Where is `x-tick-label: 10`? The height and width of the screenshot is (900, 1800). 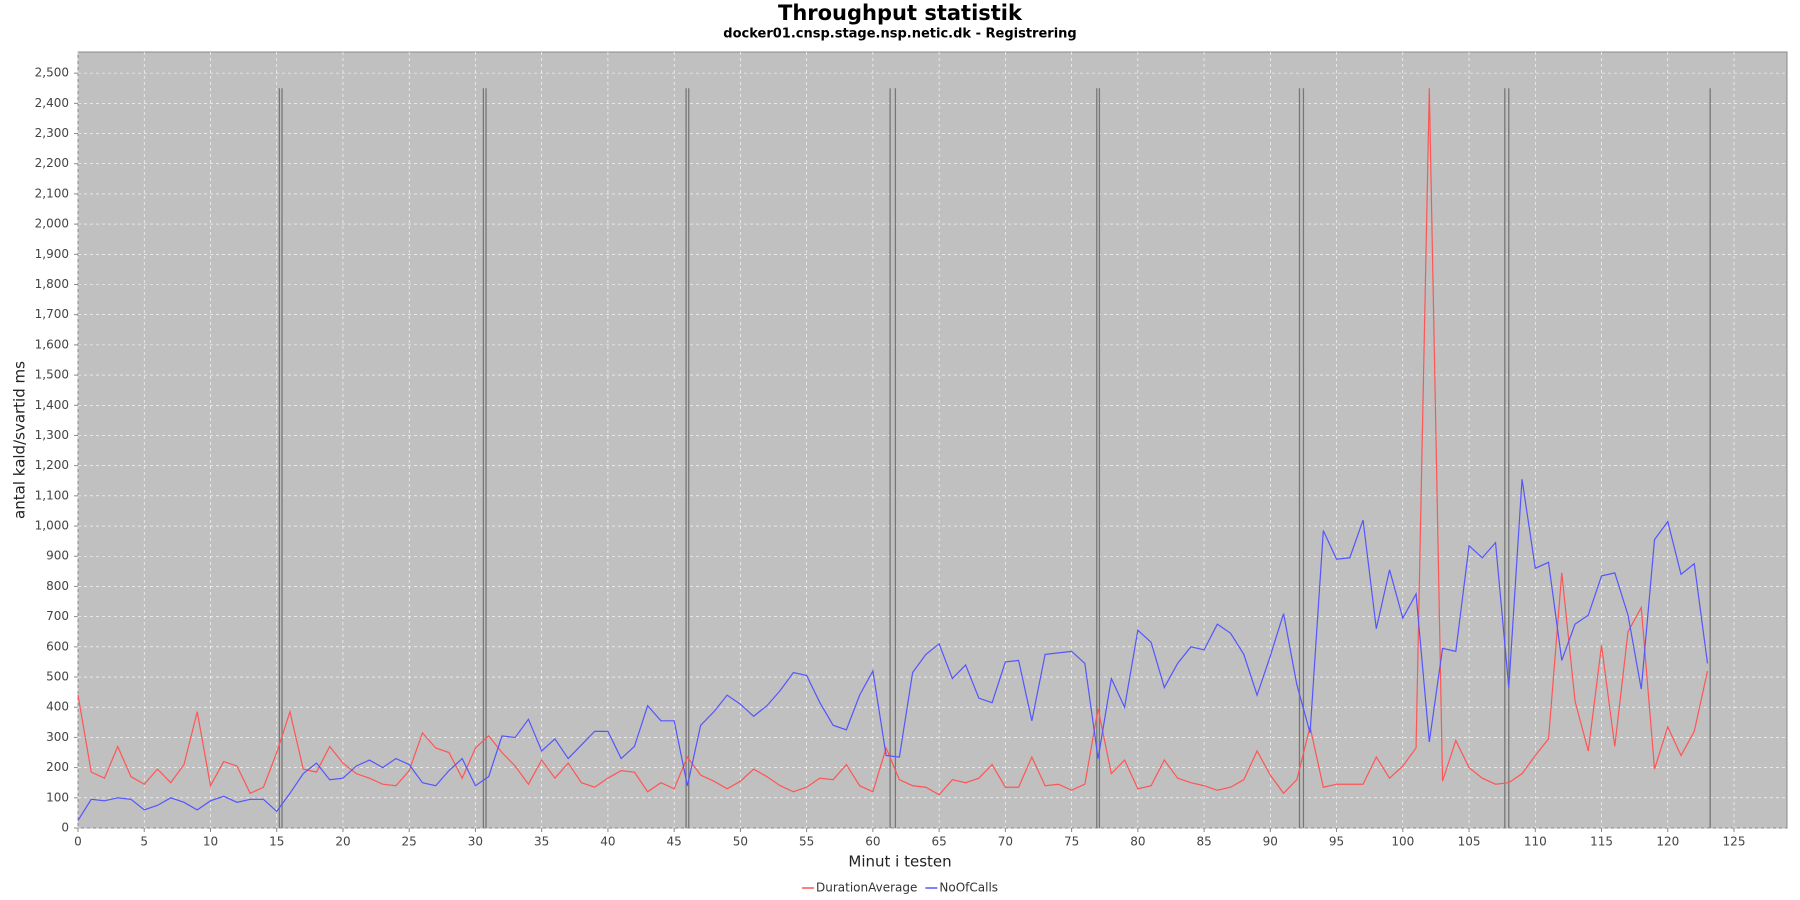
x-tick-label: 10 is located at coordinates (210, 842).